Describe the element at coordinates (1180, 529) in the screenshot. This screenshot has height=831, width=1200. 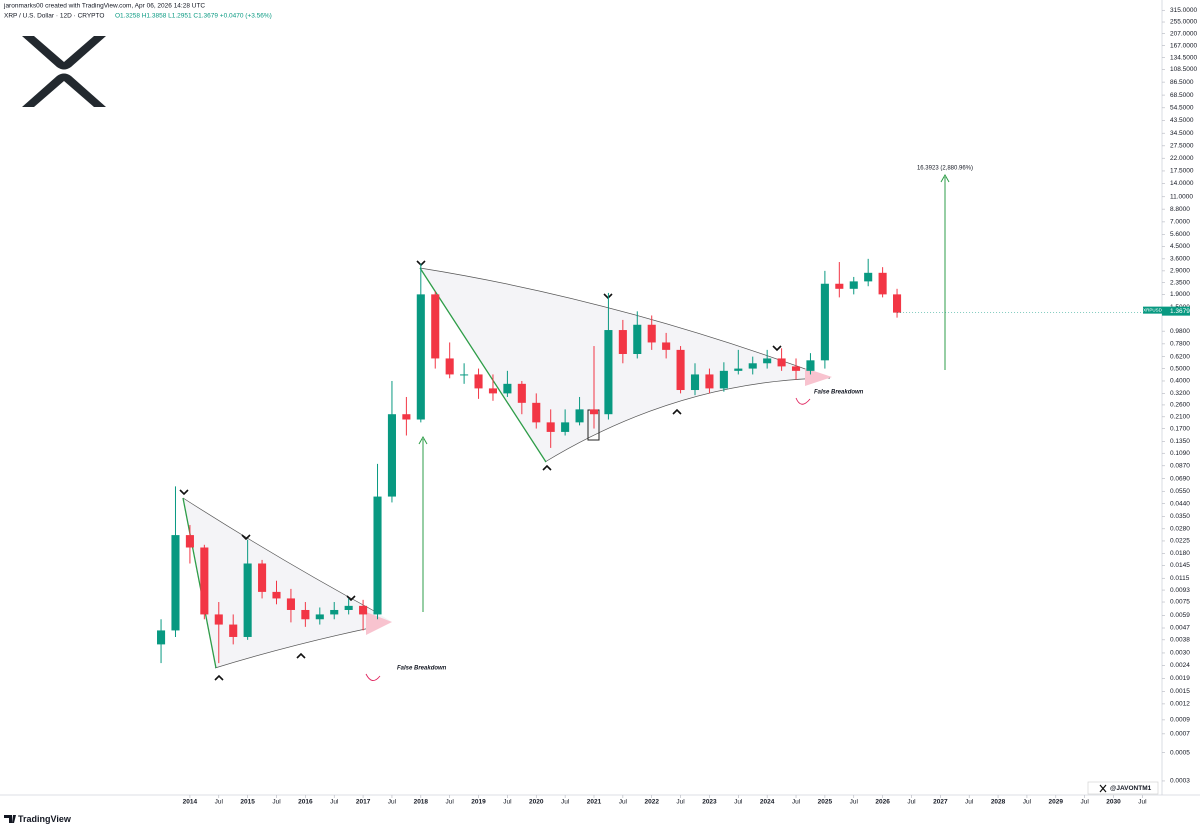
I see `y-tick-label: 0.0280` at that location.